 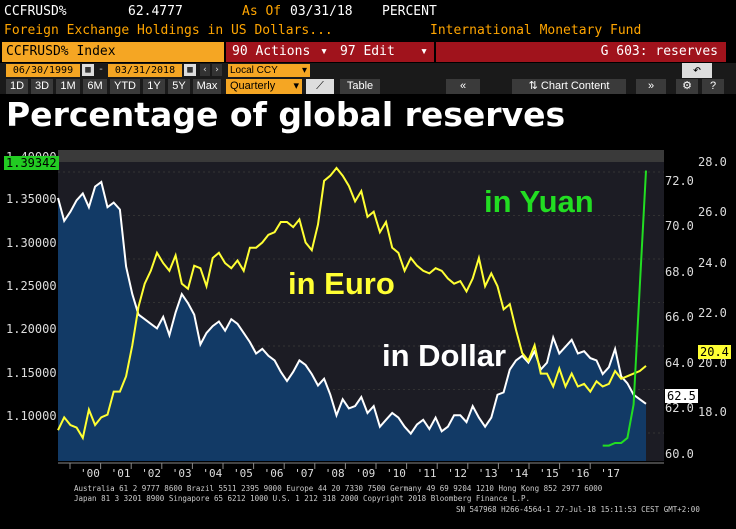 What do you see at coordinates (145, 70) in the screenshot?
I see `end-date-field: 03/31/2018` at bounding box center [145, 70].